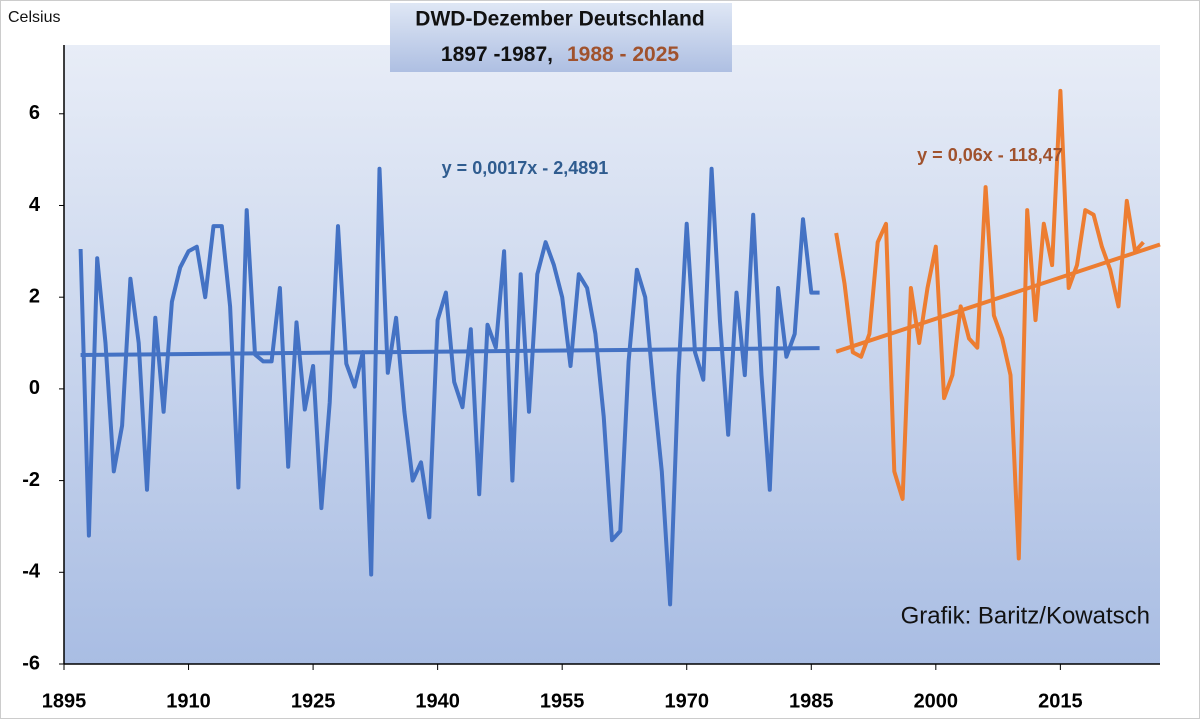 The image size is (1200, 724). I want to click on trend-equation: y = 0,0017x - 2,4891, so click(525, 168).